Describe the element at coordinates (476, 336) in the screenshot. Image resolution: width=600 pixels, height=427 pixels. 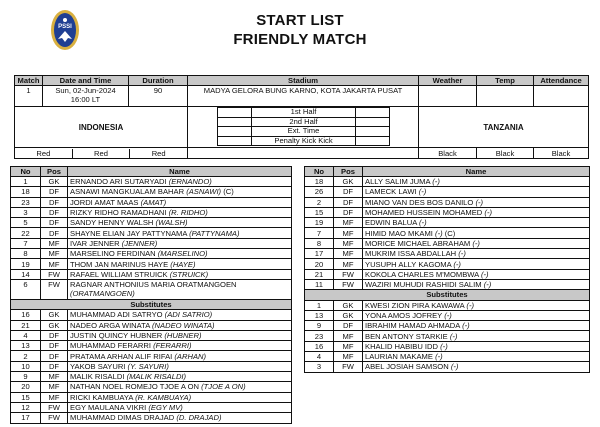
I see `player-name-cell: BEN ANTONY STARKIE (-)` at that location.